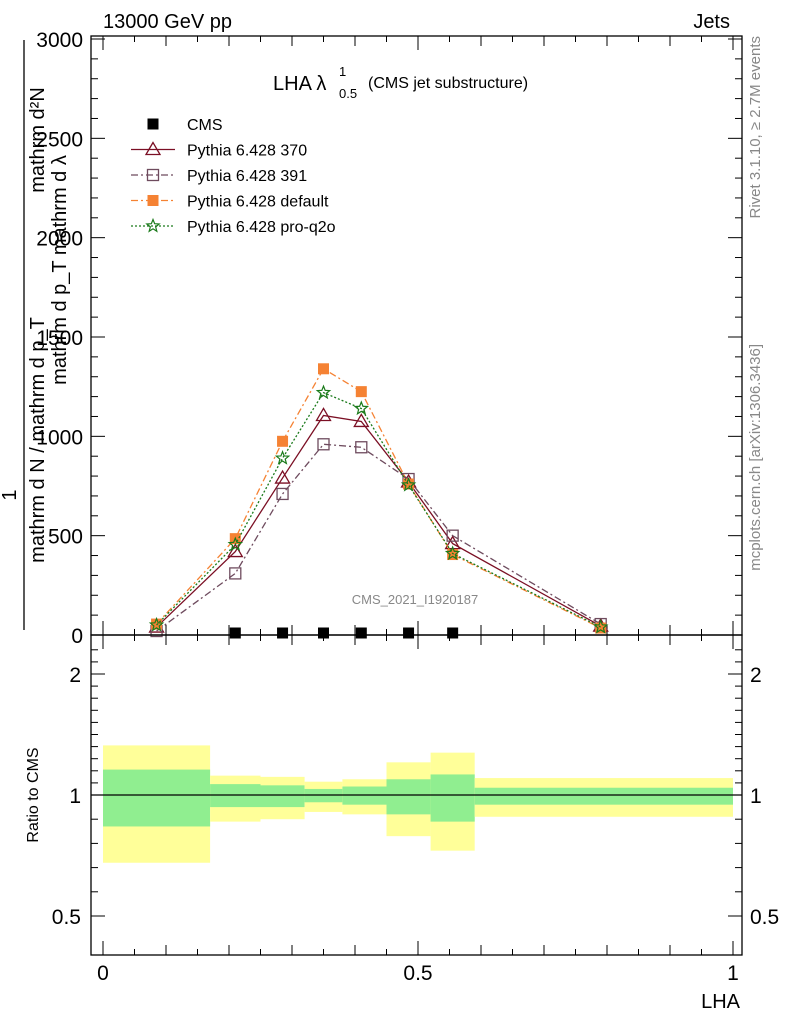 The image size is (786, 1024). I want to click on x-axis-label: LHA, so click(721, 1002).